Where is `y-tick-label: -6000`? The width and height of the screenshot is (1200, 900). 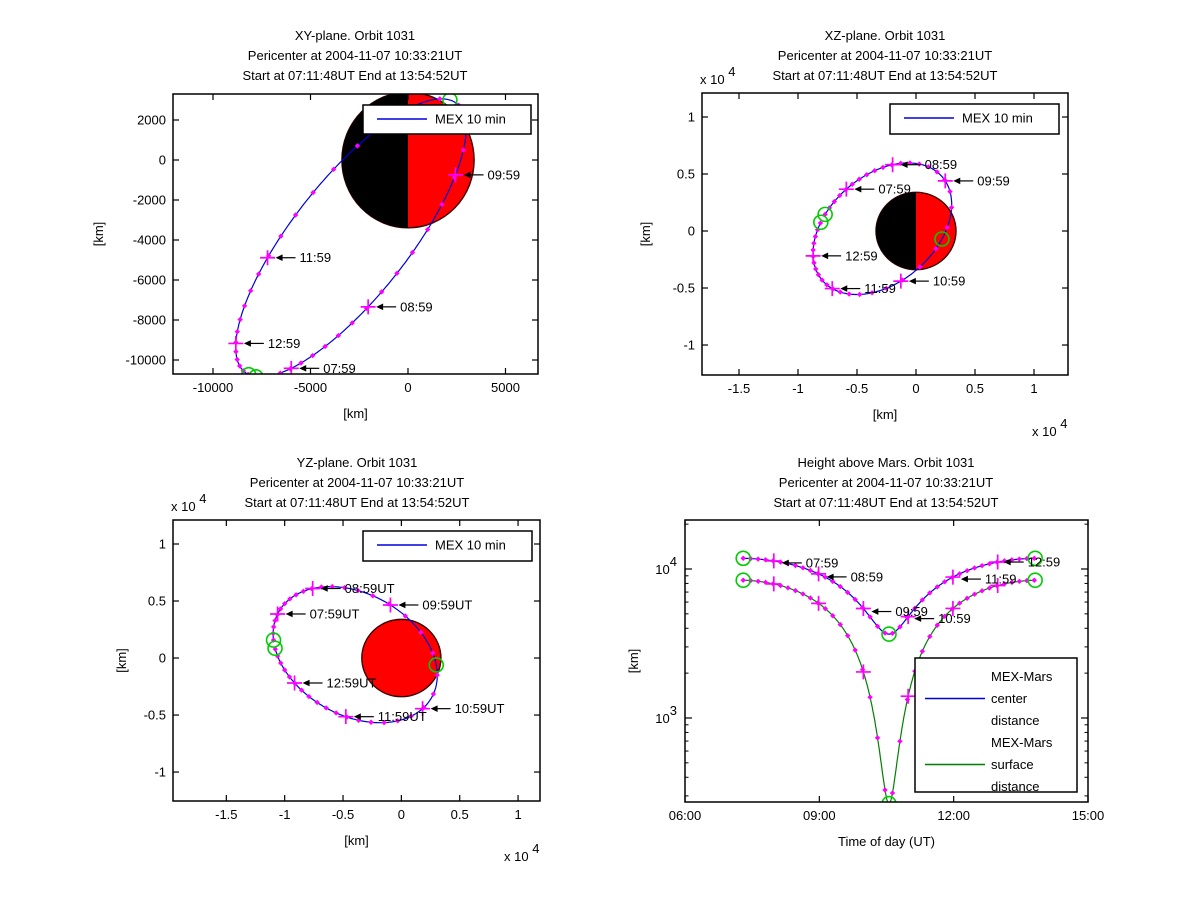
y-tick-label: -6000 is located at coordinates (149, 280).